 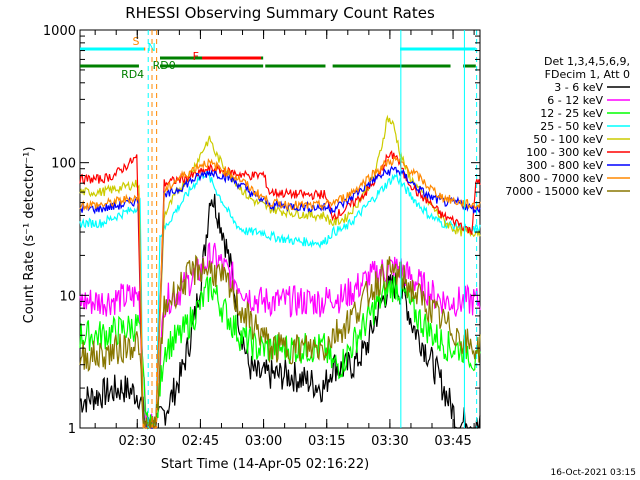 I want to click on legend-header-line-2: FDecim 1, Att 0, so click(x=587, y=74).